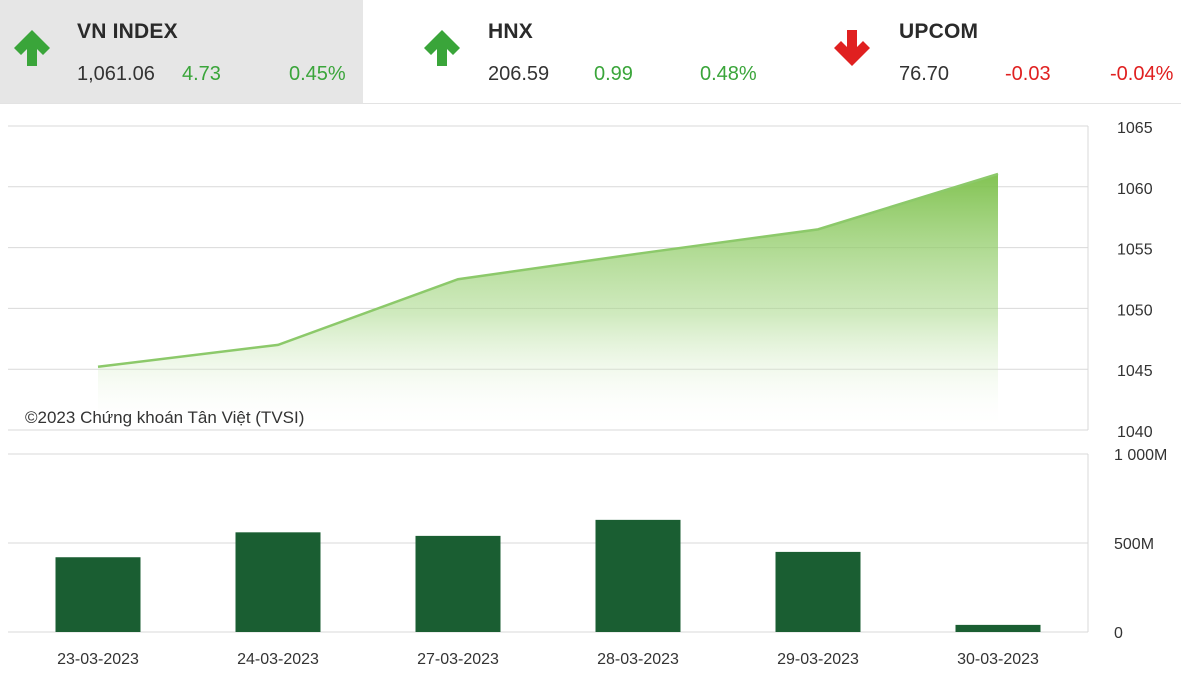 The height and width of the screenshot is (674, 1181). What do you see at coordinates (1028, 74) in the screenshot?
I see `ticker-change: -0.03` at bounding box center [1028, 74].